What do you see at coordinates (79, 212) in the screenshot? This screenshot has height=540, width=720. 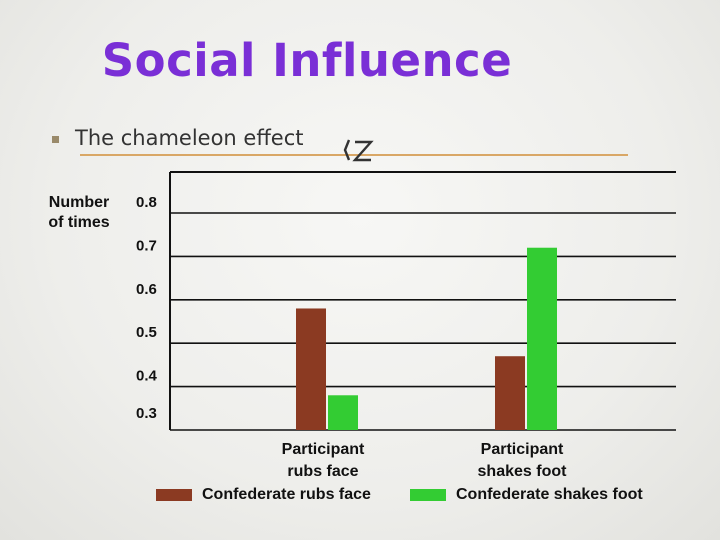 I see `y-axis-label: Number of times` at bounding box center [79, 212].